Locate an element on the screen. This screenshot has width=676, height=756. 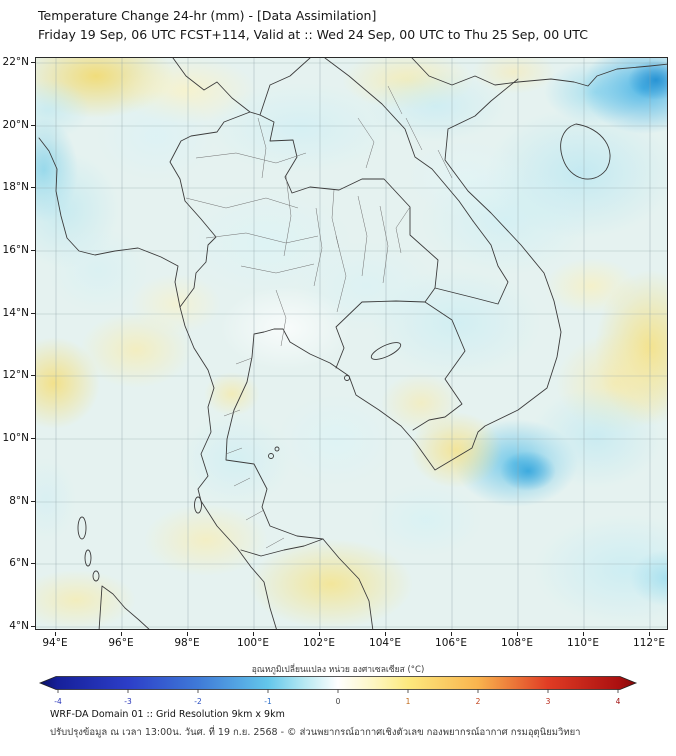
colorbar-tick-label: 3 is located at coordinates (548, 701).